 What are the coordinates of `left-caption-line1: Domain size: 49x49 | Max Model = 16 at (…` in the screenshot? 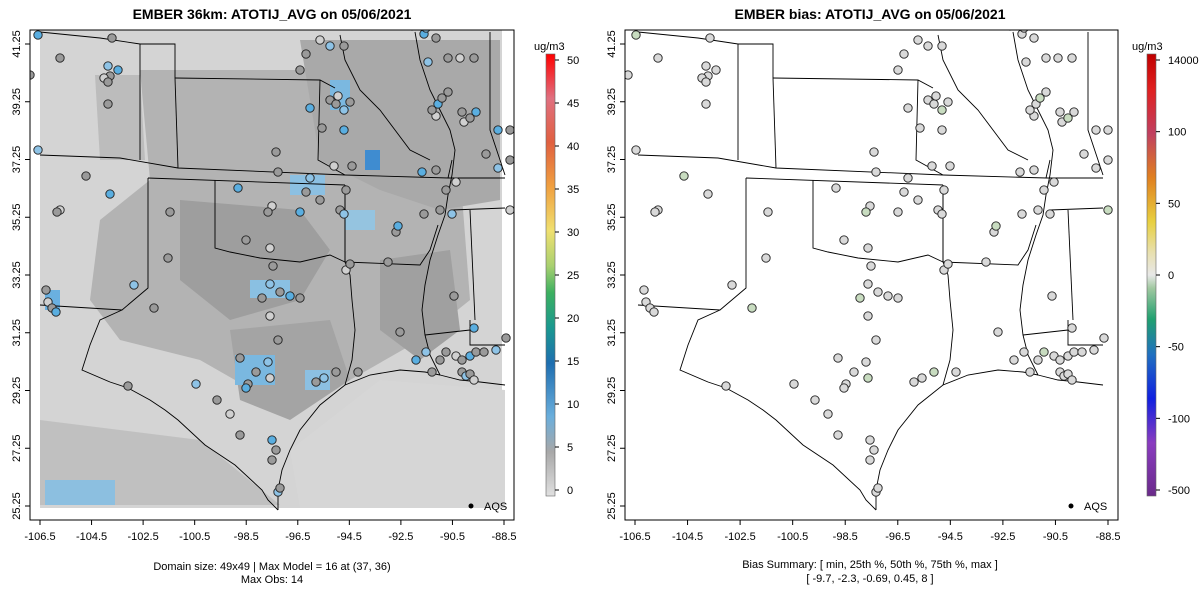 It's located at (271, 567).